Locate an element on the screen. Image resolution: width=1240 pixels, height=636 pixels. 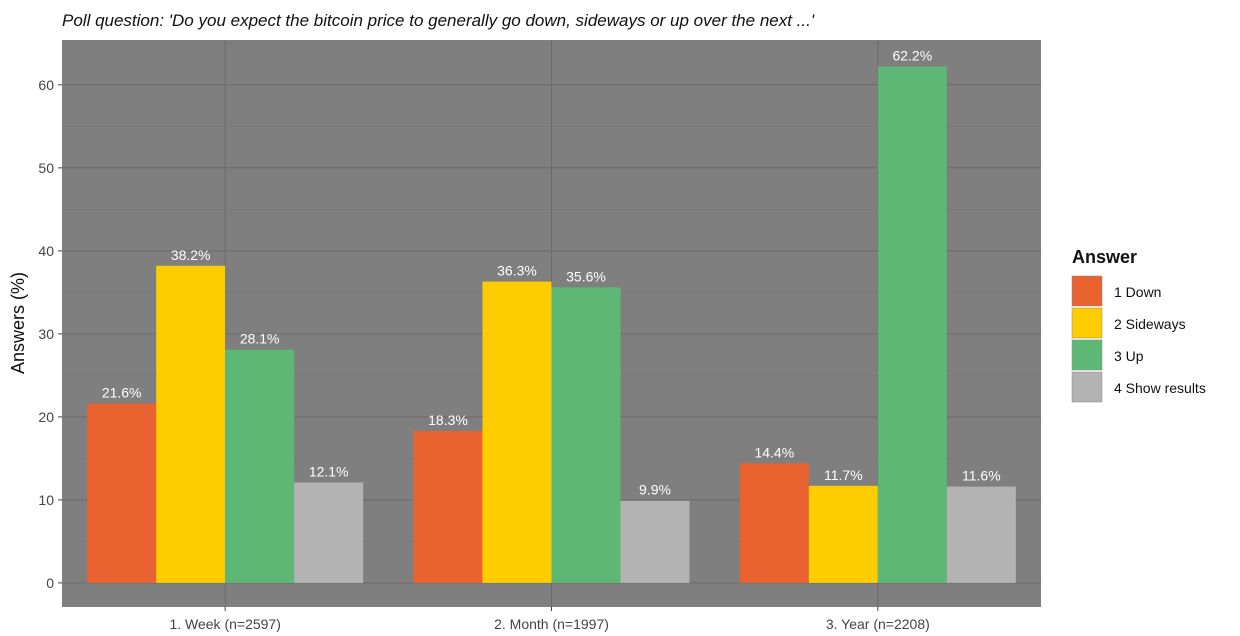
data-label: 35.6% is located at coordinates (586, 276).